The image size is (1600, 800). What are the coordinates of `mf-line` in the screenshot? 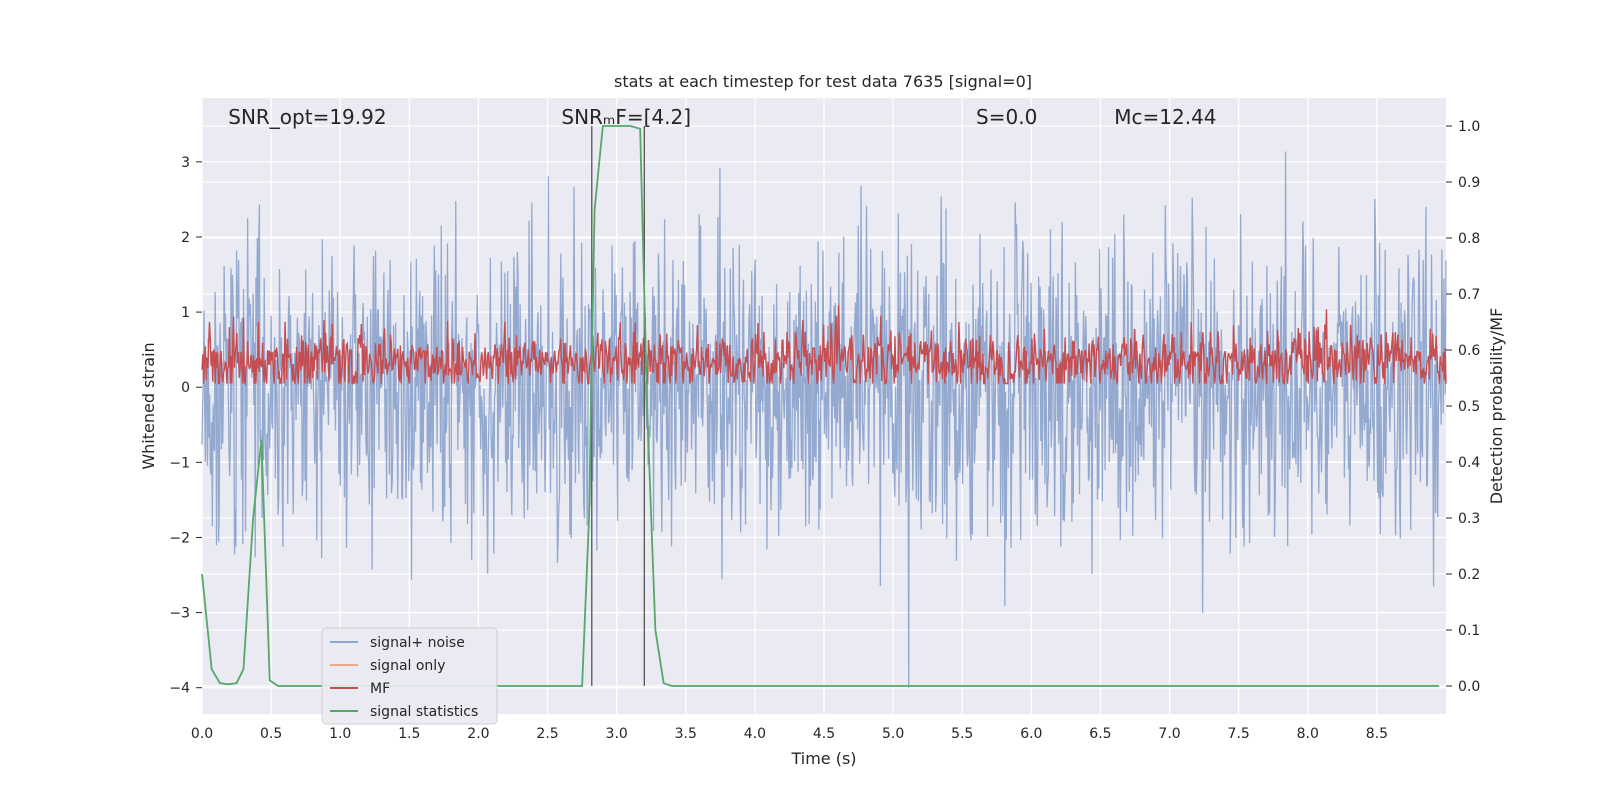 It's located at (824, 345).